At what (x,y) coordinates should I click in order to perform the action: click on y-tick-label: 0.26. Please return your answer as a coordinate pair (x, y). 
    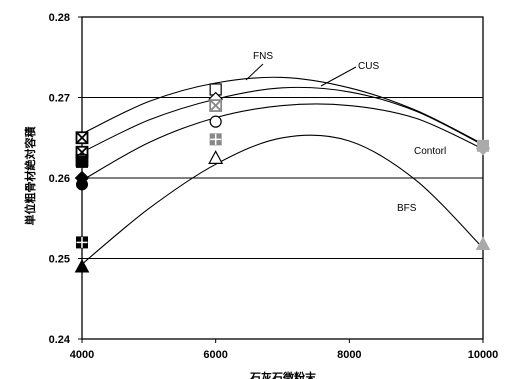
    Looking at the image, I should click on (59, 179).